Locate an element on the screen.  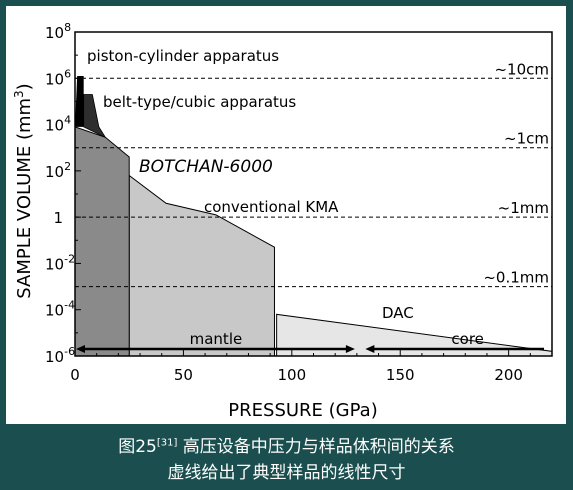
x-tick-label-1: 50 is located at coordinates (183, 375).